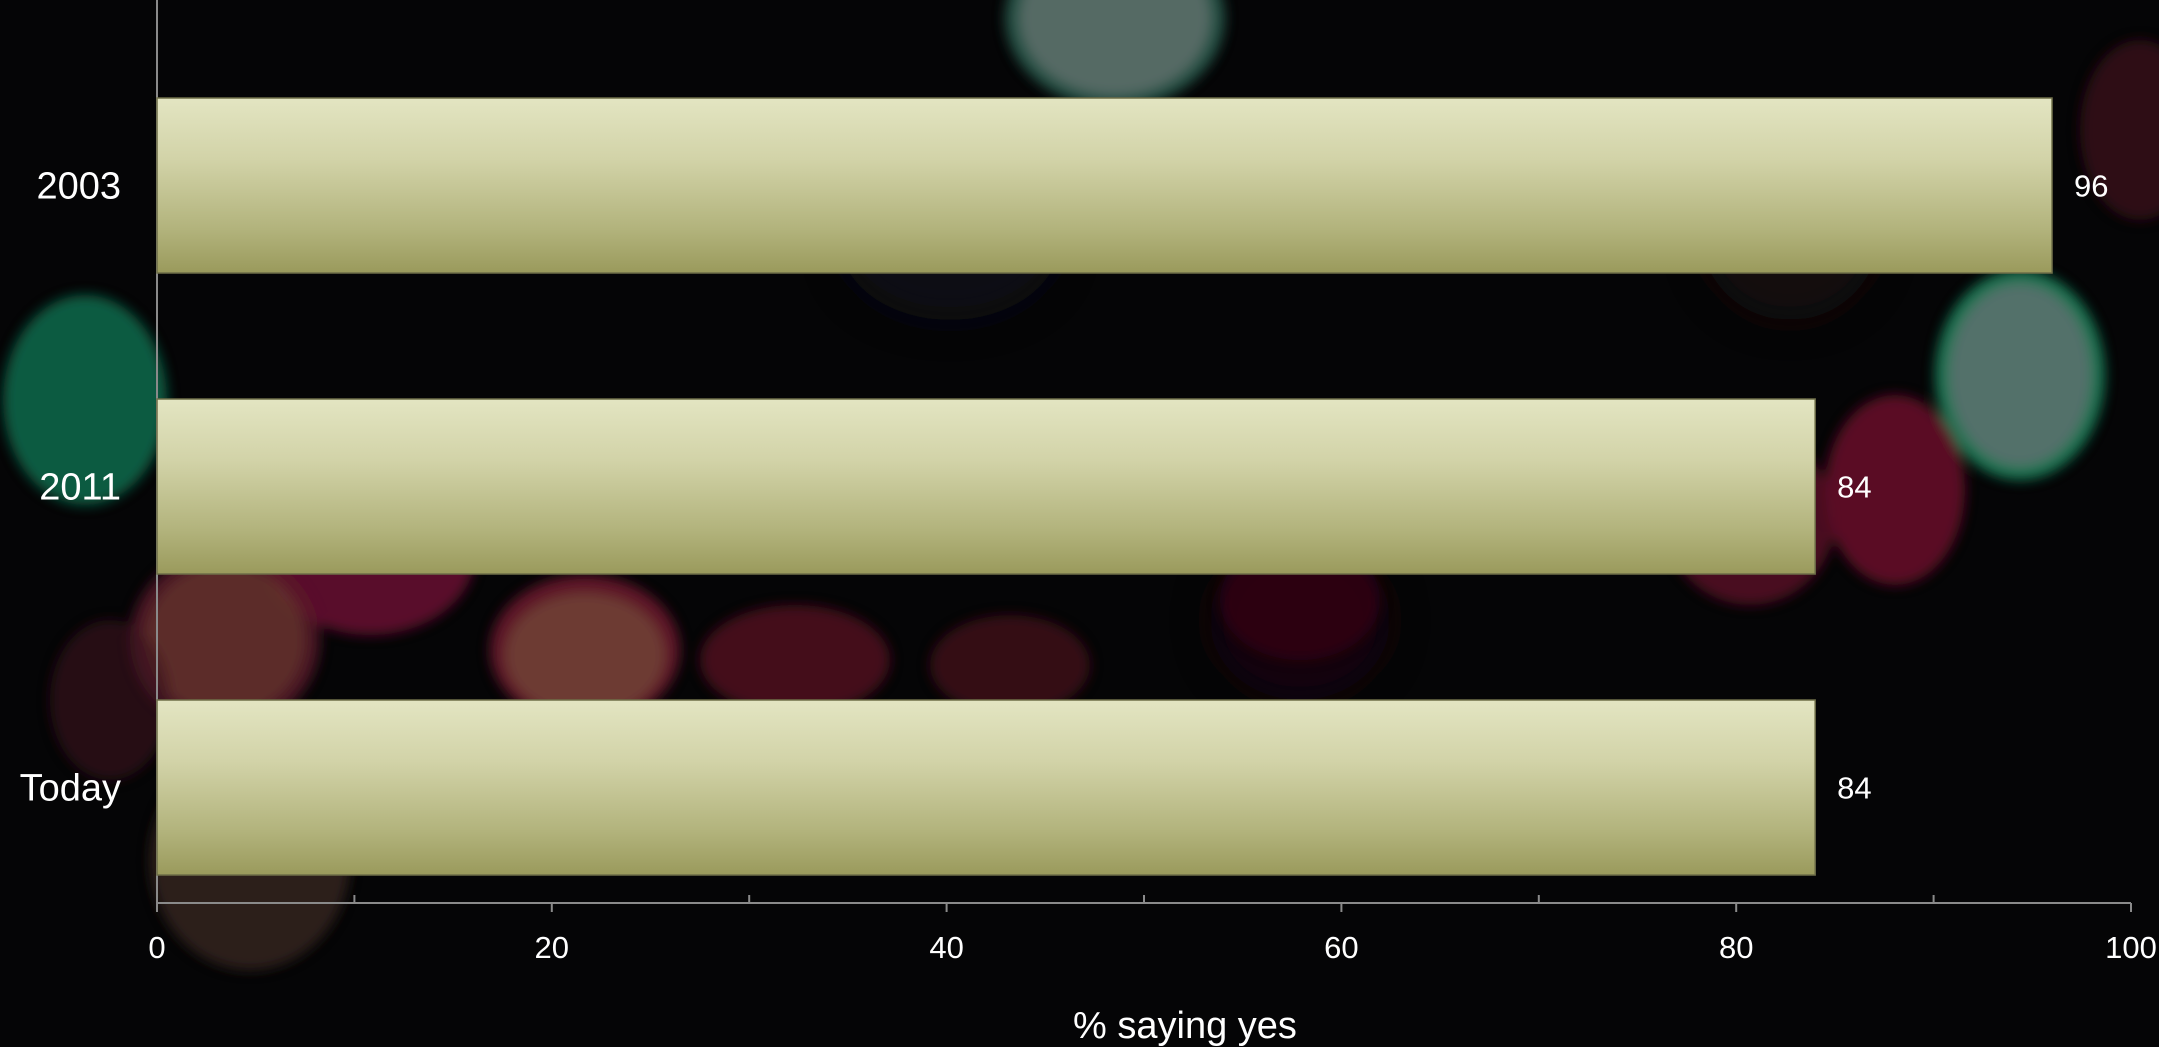 This screenshot has width=2159, height=1047. What do you see at coordinates (2091, 186) in the screenshot?
I see `bar-value-label: 96` at bounding box center [2091, 186].